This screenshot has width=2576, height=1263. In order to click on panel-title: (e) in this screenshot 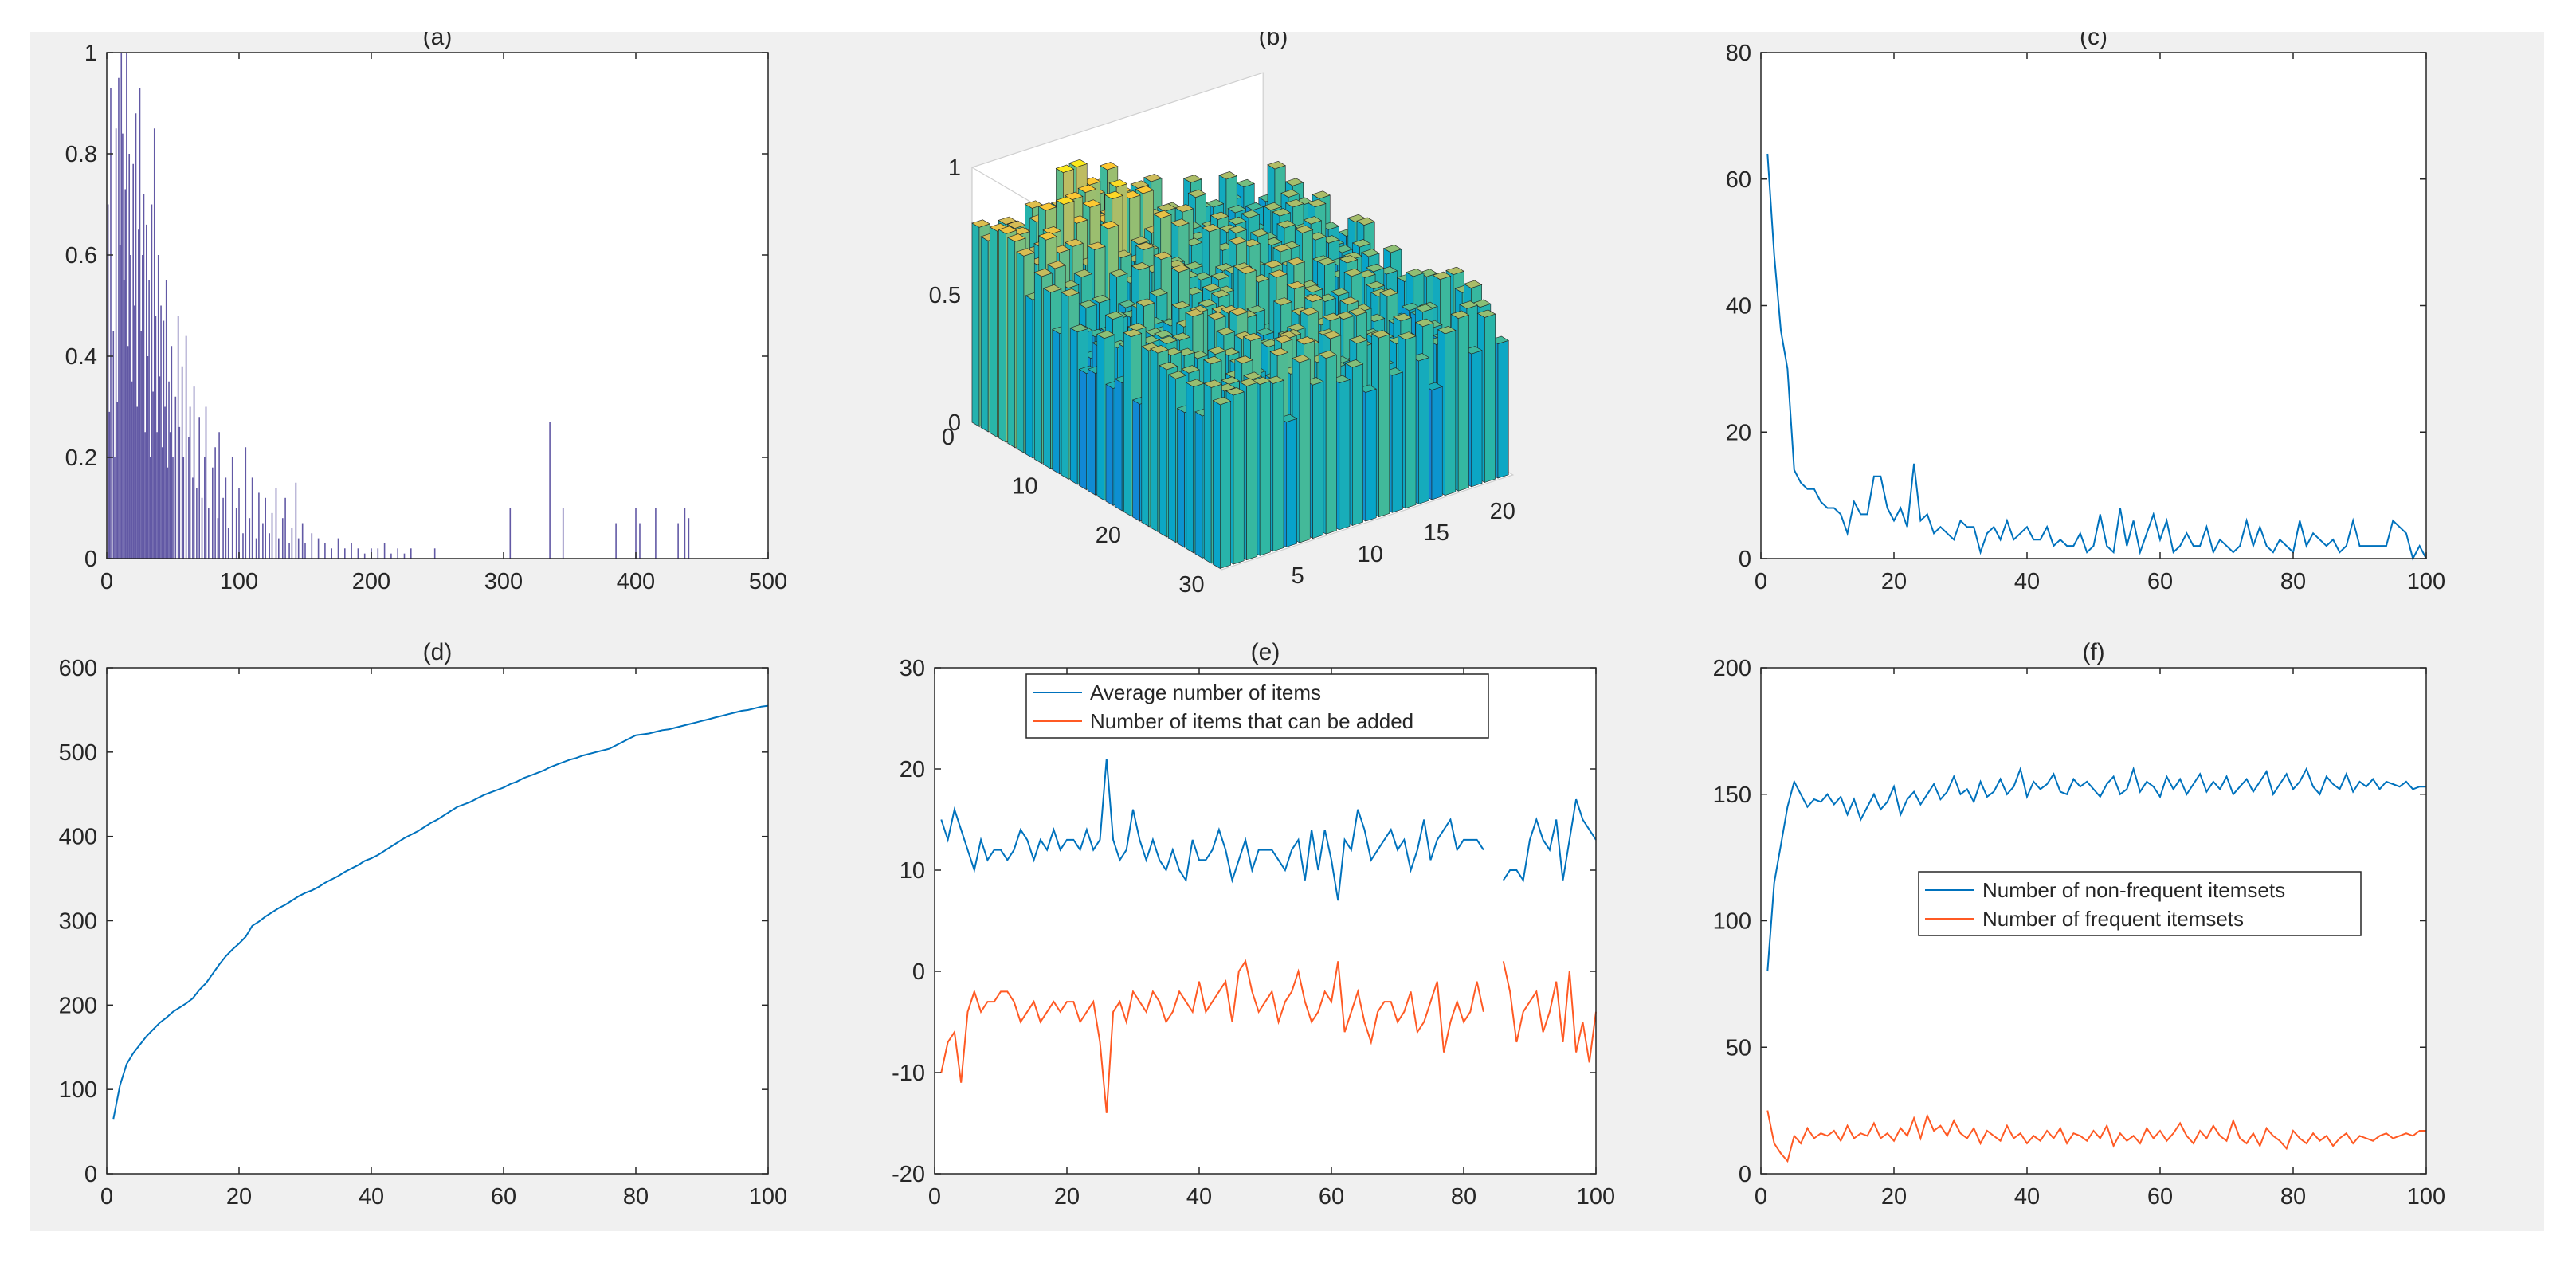, I will do `click(1265, 652)`.